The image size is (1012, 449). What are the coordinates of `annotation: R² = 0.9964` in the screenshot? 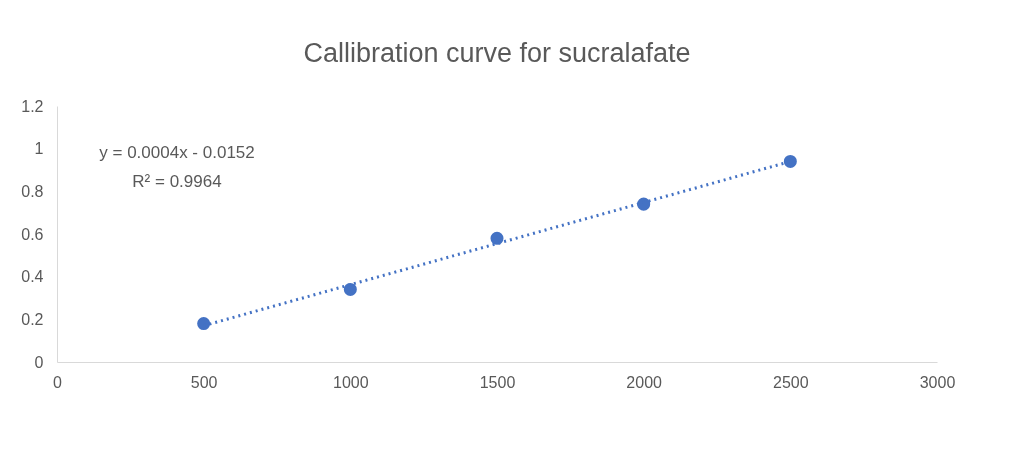 It's located at (177, 181).